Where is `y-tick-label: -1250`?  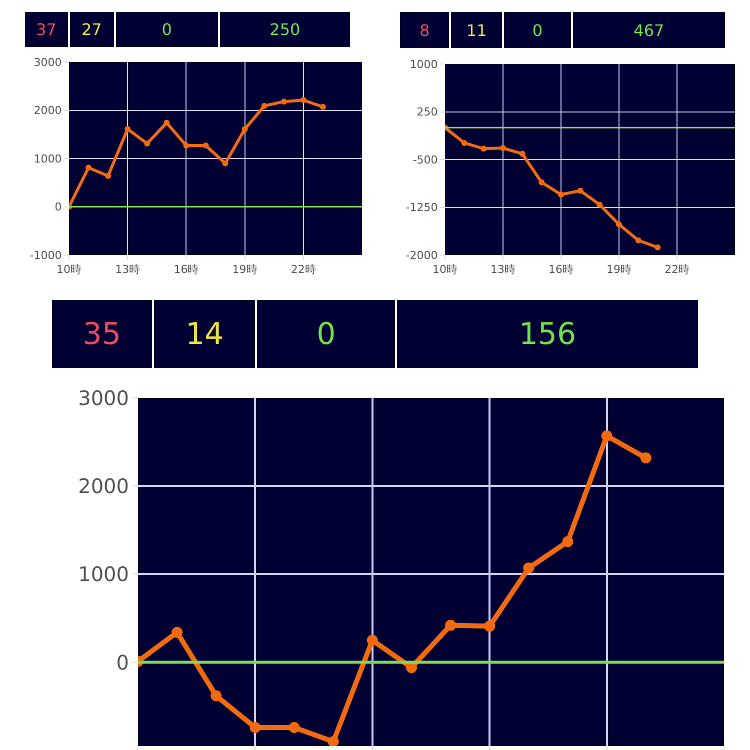 y-tick-label: -1250 is located at coordinates (422, 207).